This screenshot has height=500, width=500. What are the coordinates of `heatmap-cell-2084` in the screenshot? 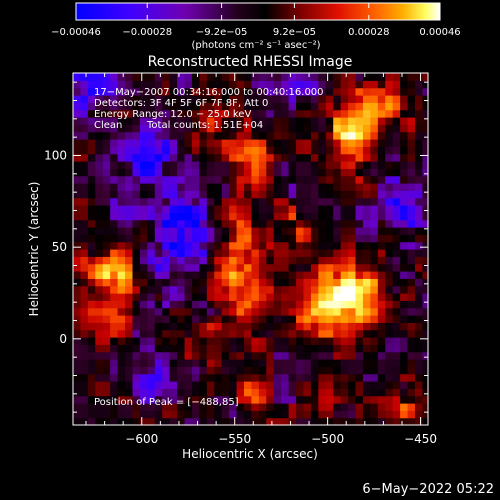 It's located at (225, 106).